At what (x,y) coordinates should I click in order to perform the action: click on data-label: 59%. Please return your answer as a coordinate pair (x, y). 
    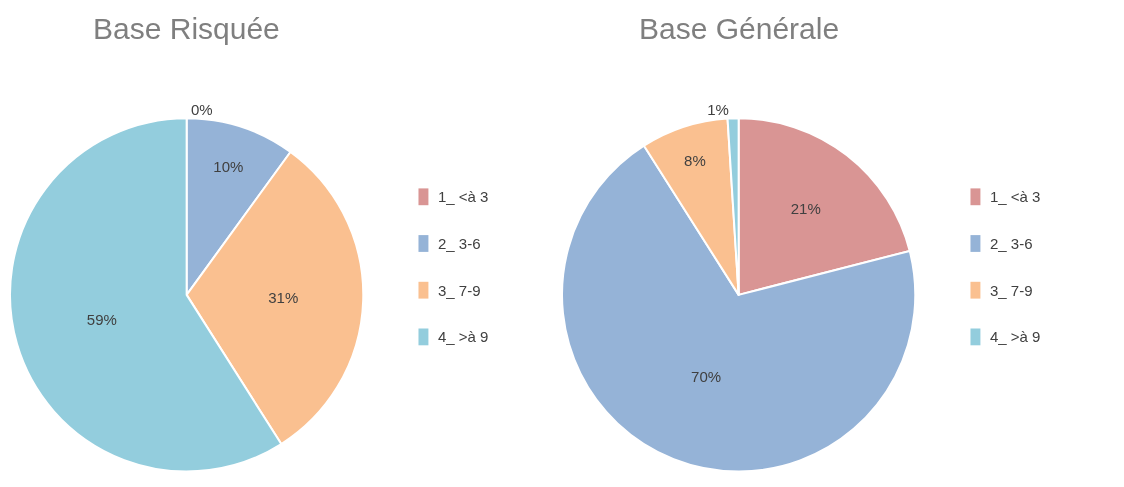
    Looking at the image, I should click on (101, 320).